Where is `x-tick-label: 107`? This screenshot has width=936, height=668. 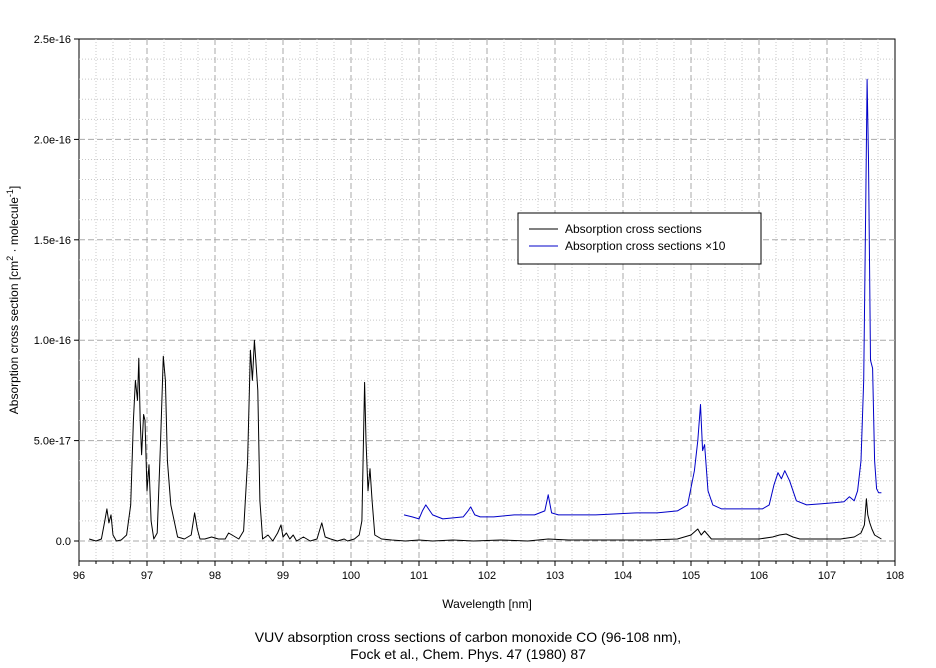
x-tick-label: 107 is located at coordinates (827, 576).